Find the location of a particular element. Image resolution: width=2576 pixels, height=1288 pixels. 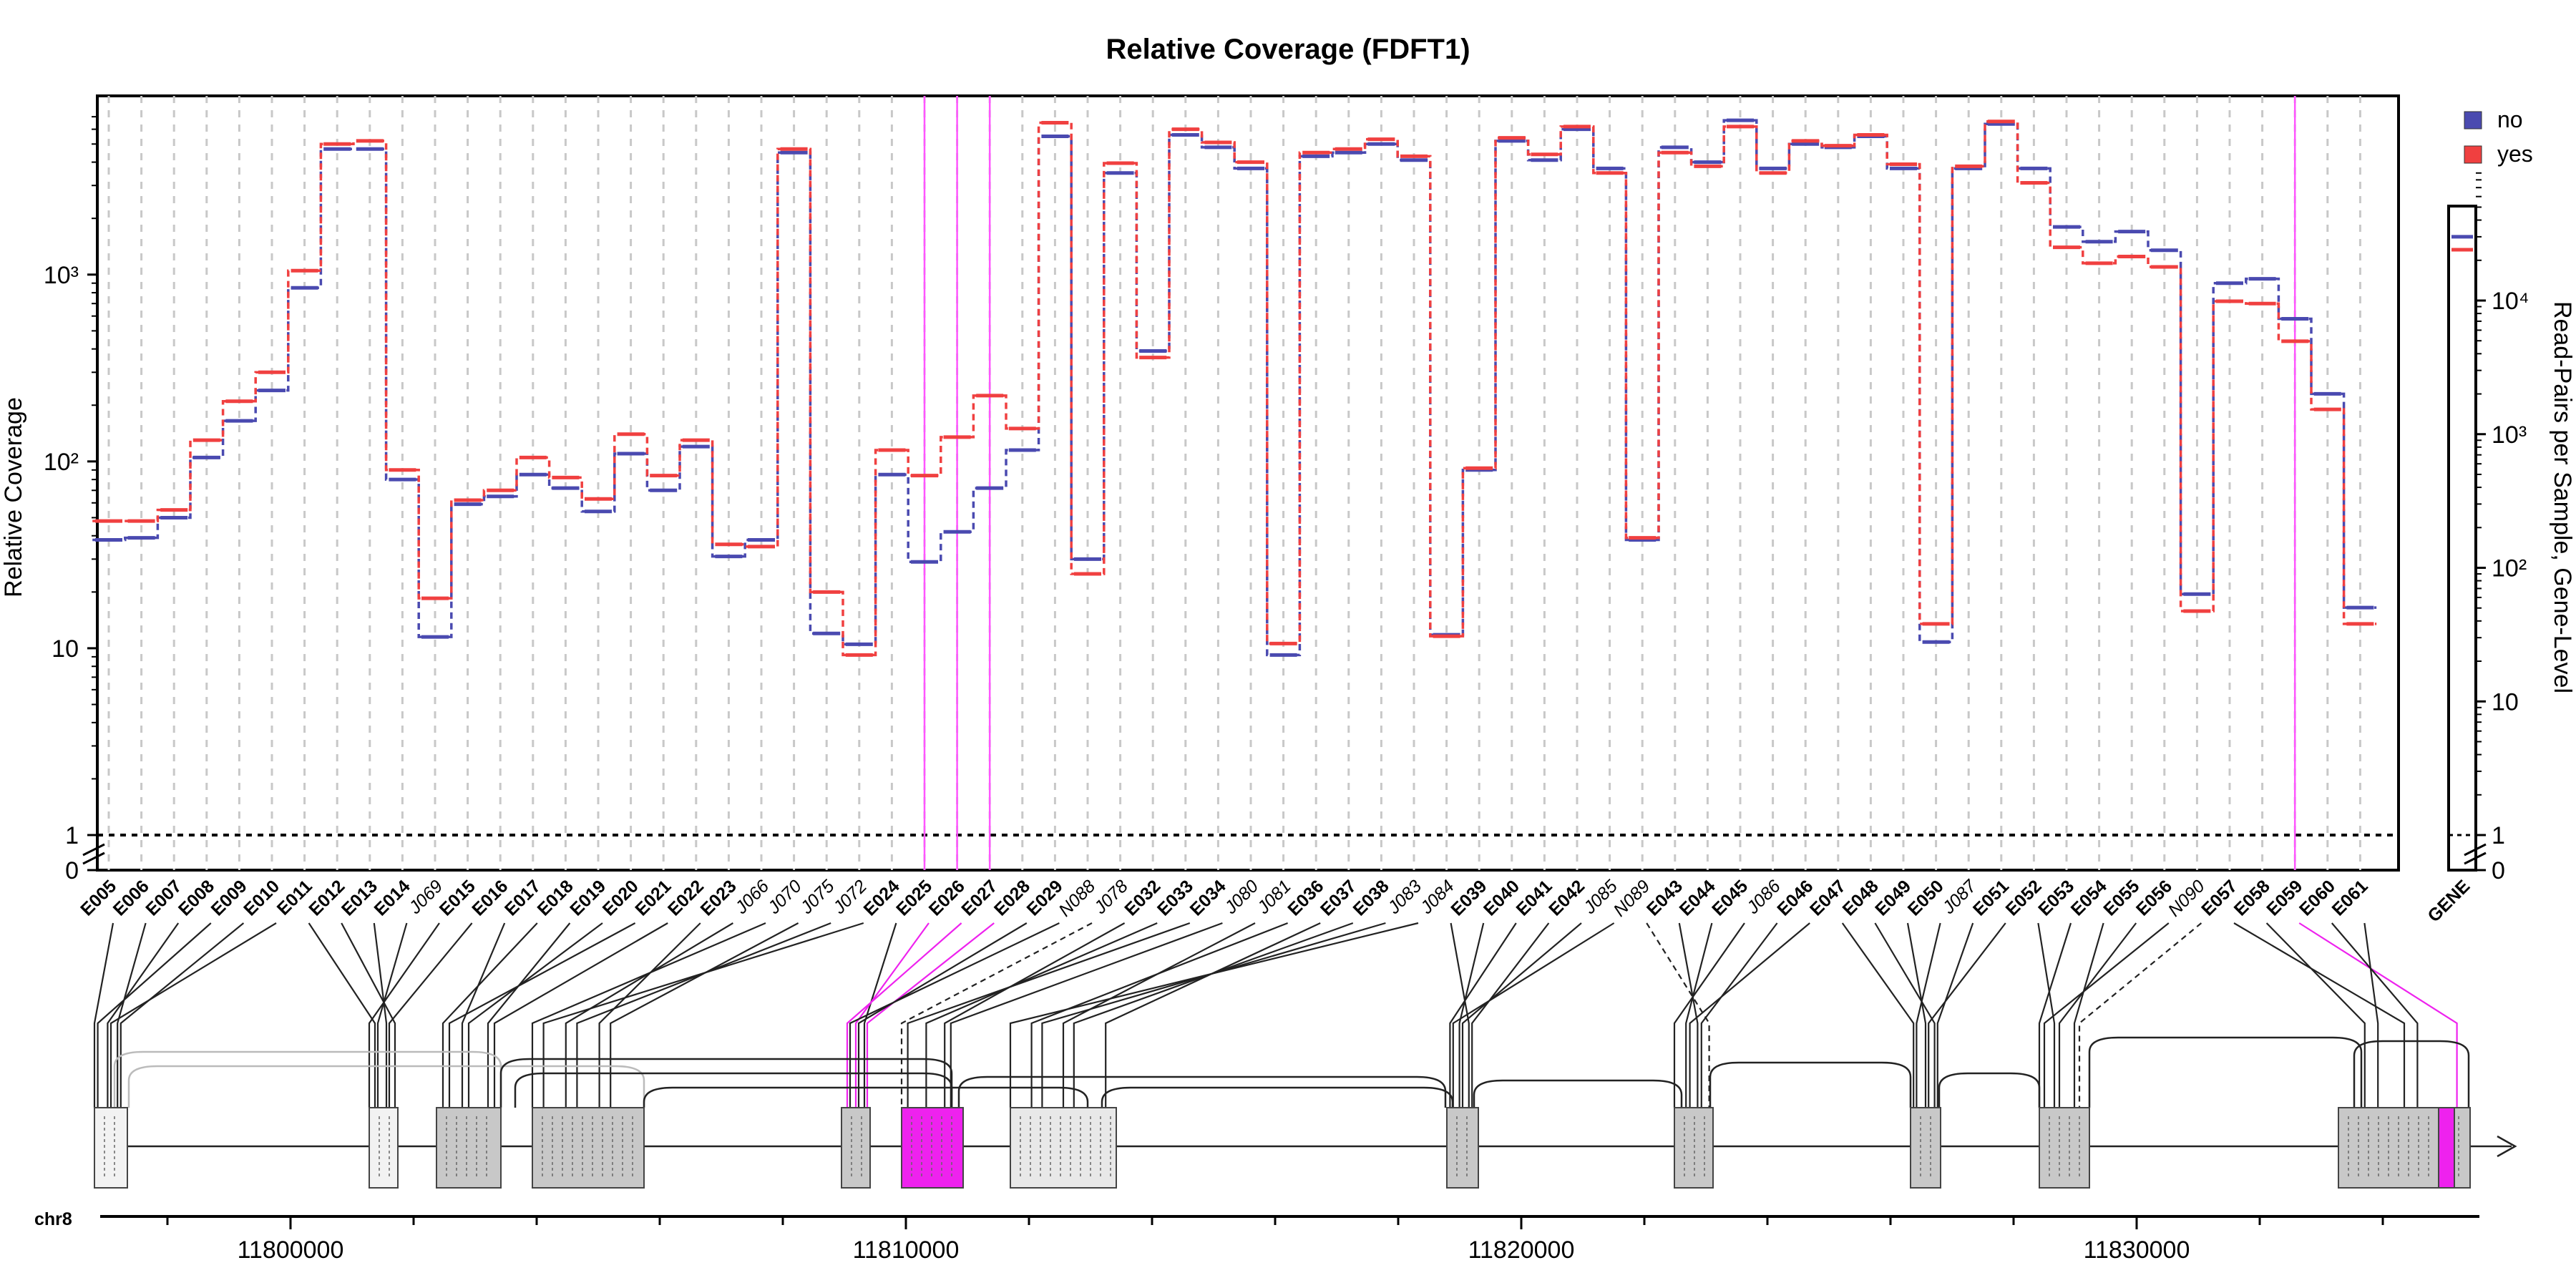

category-label-E007: E007 is located at coordinates (163, 897).